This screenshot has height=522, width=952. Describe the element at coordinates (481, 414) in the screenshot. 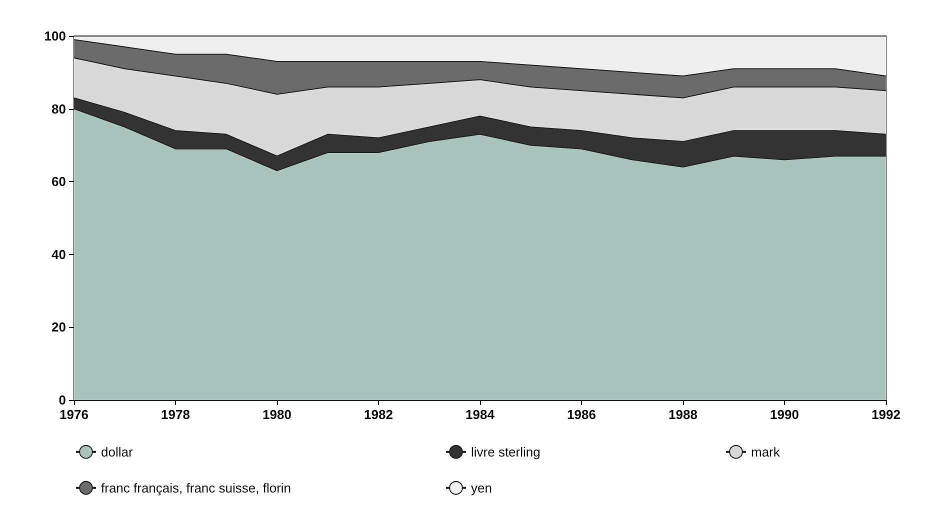

I see `x-tick-label: 1984` at that location.